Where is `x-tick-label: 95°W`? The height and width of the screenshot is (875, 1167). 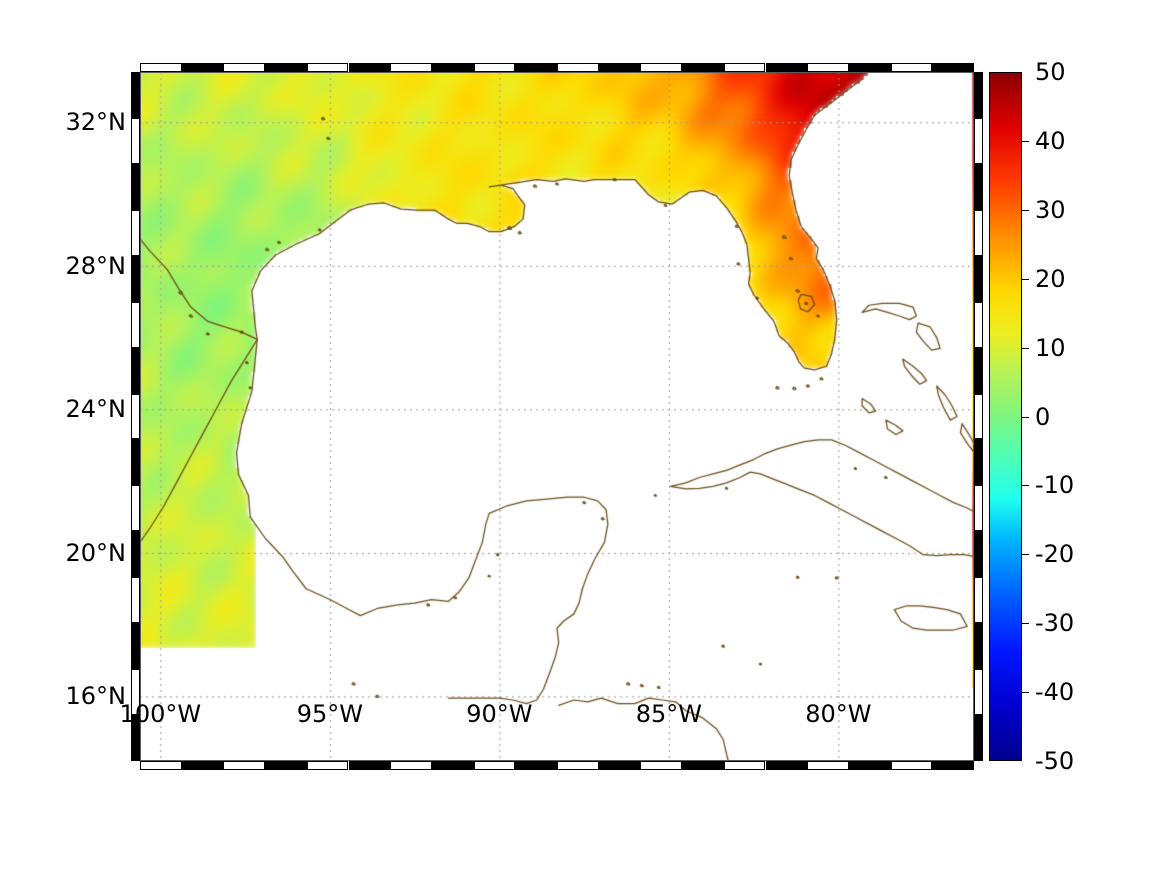 x-tick-label: 95°W is located at coordinates (329, 714).